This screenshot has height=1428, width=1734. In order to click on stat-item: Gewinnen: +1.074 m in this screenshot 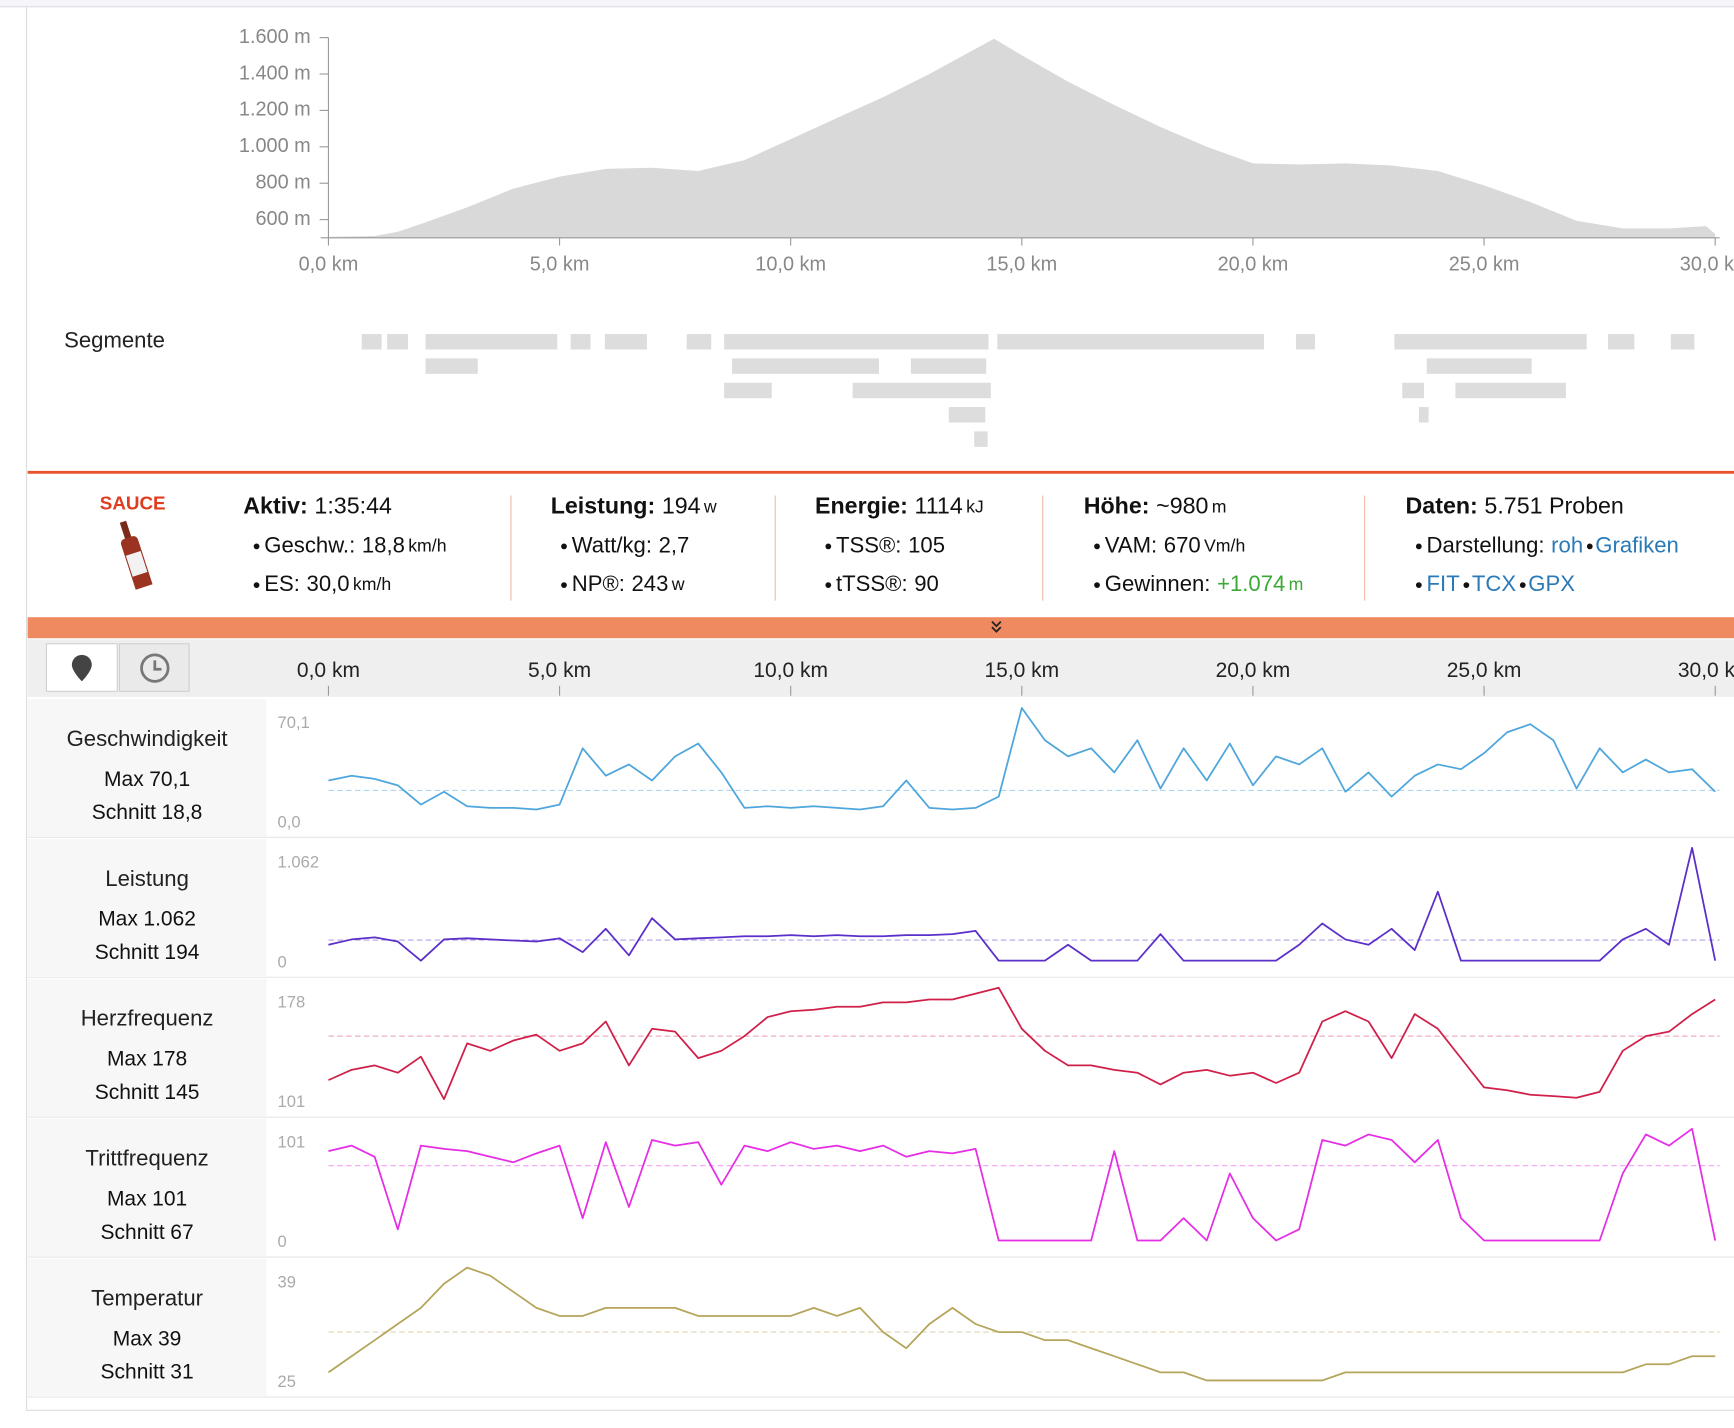, I will do `click(1204, 583)`.